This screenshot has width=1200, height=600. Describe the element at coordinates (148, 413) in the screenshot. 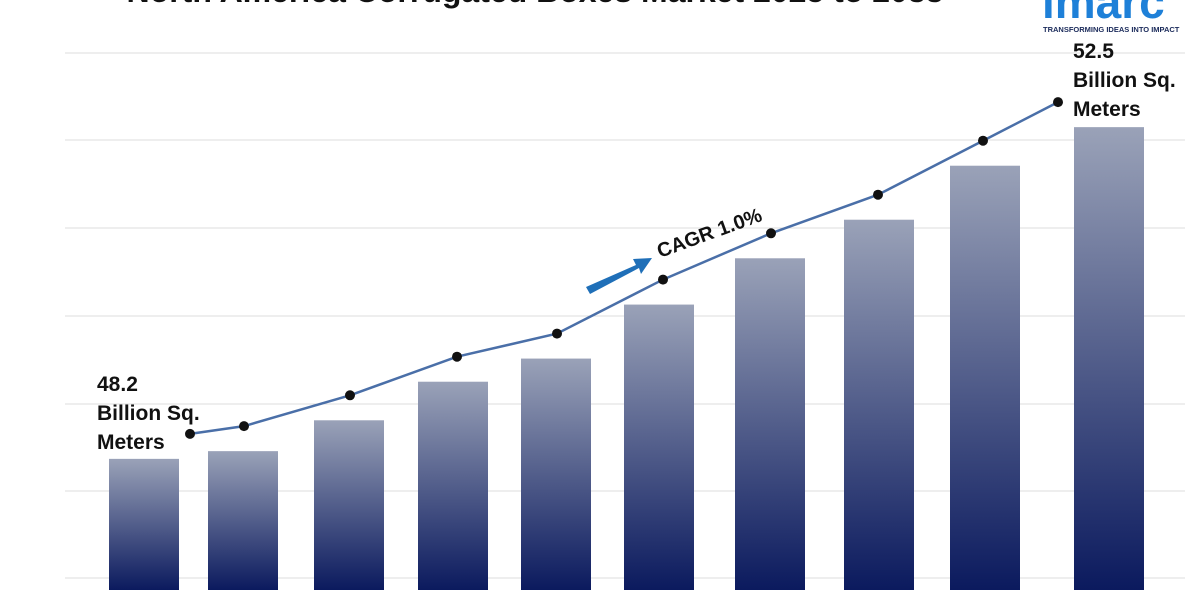

I see `value-label: 48.2 Billion Sq. Meters` at that location.